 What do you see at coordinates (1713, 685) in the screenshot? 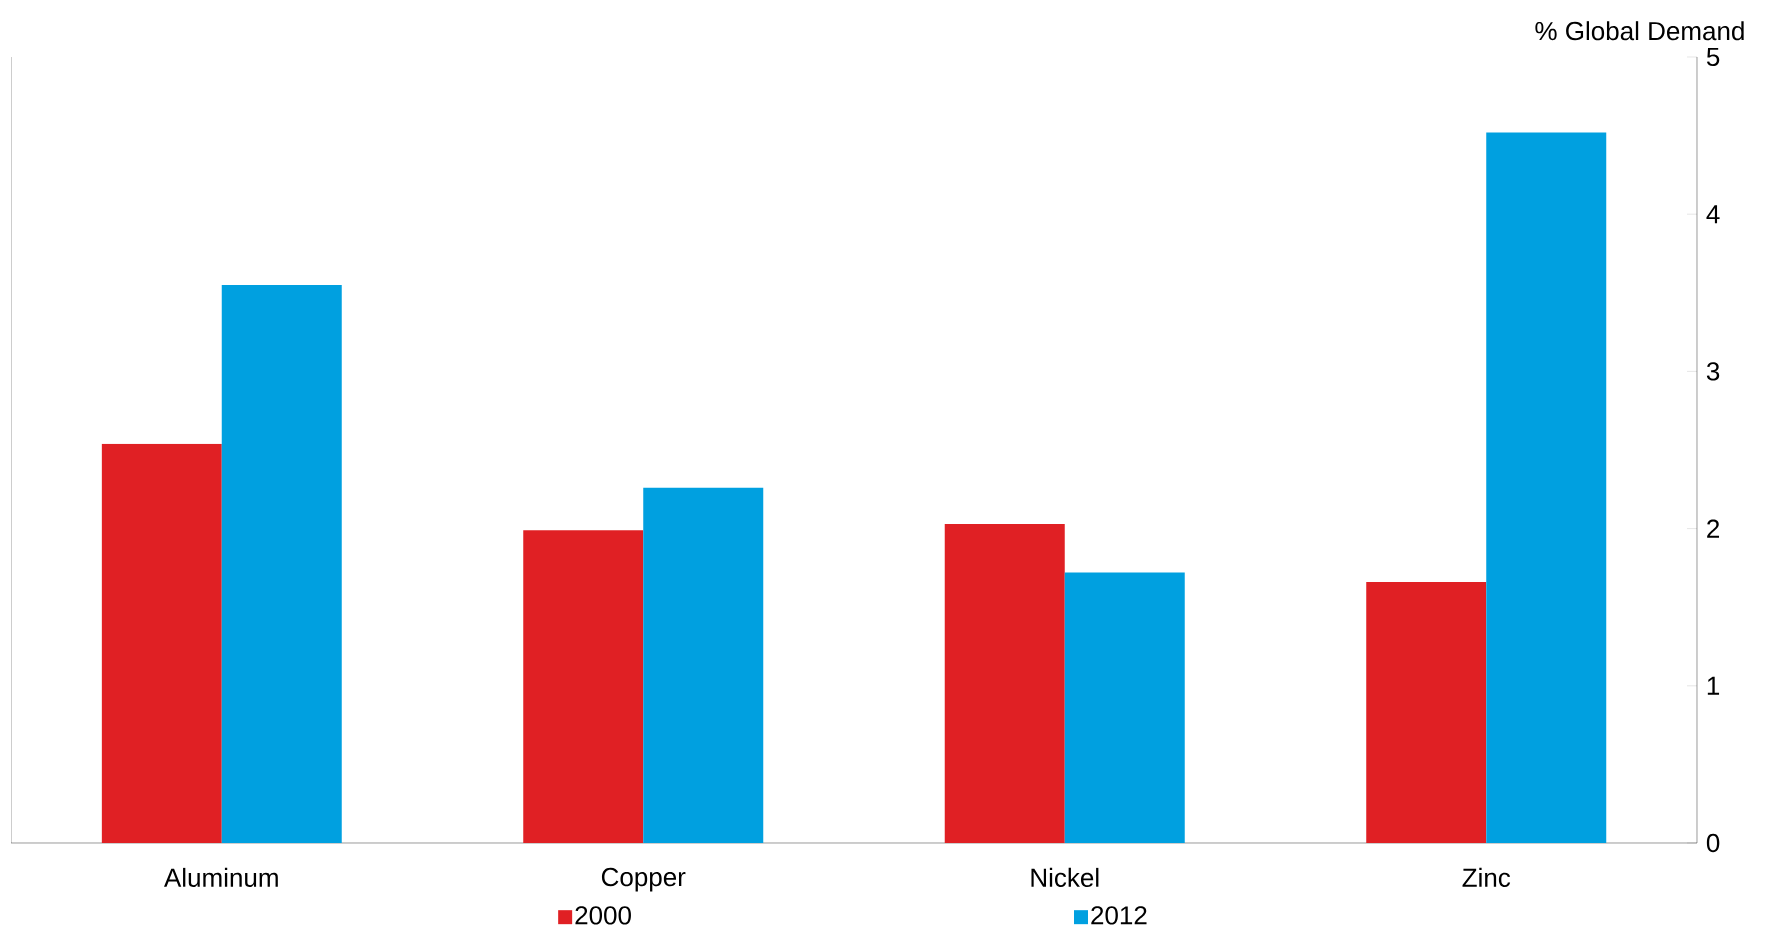
I see `y-tick-label: 1` at bounding box center [1713, 685].